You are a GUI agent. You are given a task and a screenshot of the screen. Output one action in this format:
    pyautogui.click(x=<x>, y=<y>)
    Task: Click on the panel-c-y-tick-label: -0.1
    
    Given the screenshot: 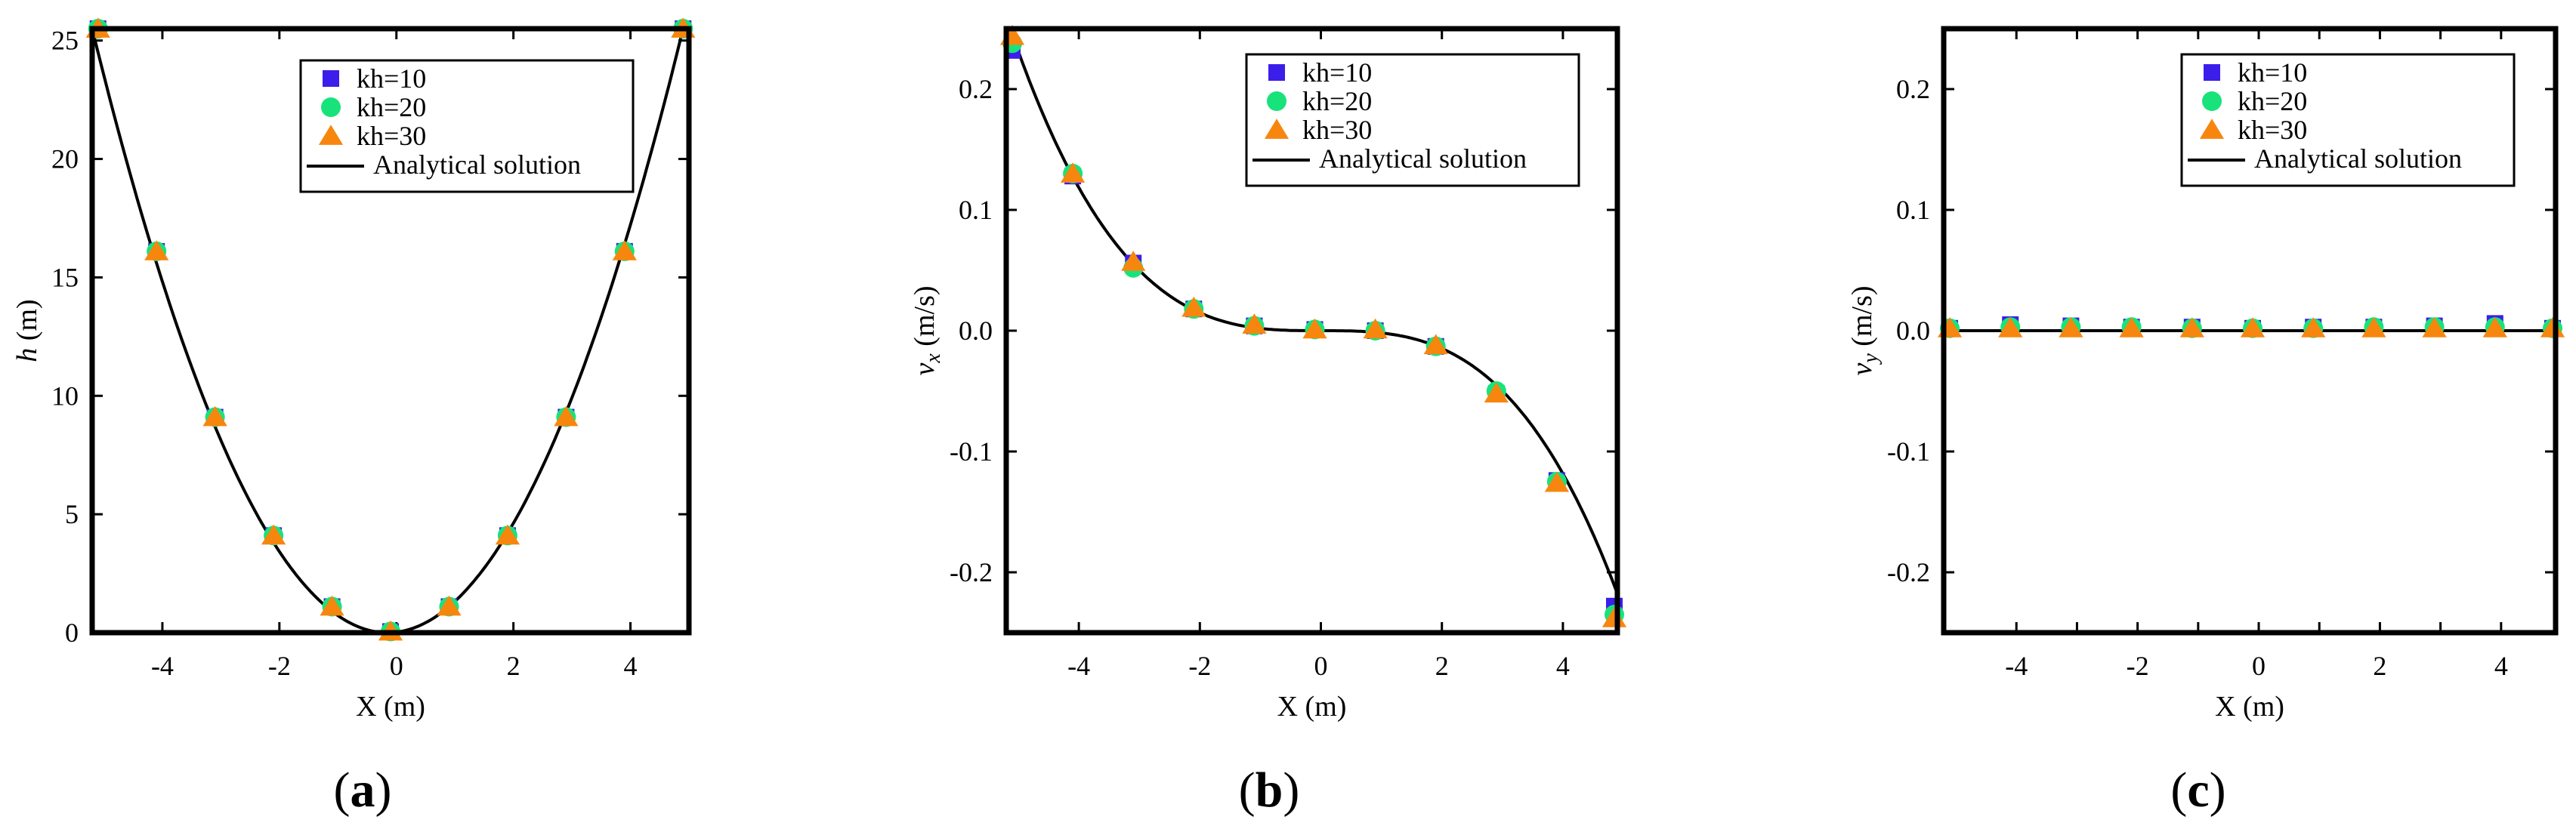 What is the action you would take?
    pyautogui.click(x=1908, y=452)
    